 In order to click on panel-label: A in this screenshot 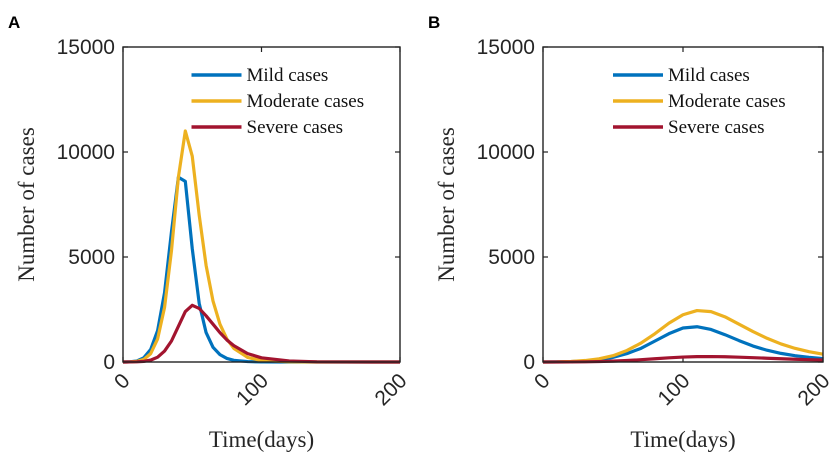, I will do `click(14, 22)`.